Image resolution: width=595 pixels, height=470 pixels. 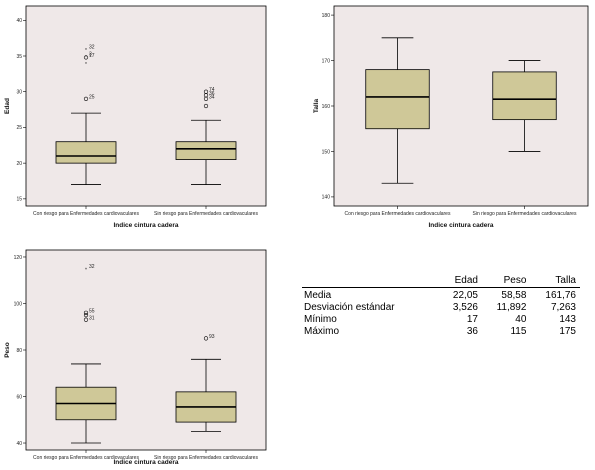 What do you see at coordinates (441, 319) in the screenshot?
I see `table-row: Mínimo 17 40 143` at bounding box center [441, 319].